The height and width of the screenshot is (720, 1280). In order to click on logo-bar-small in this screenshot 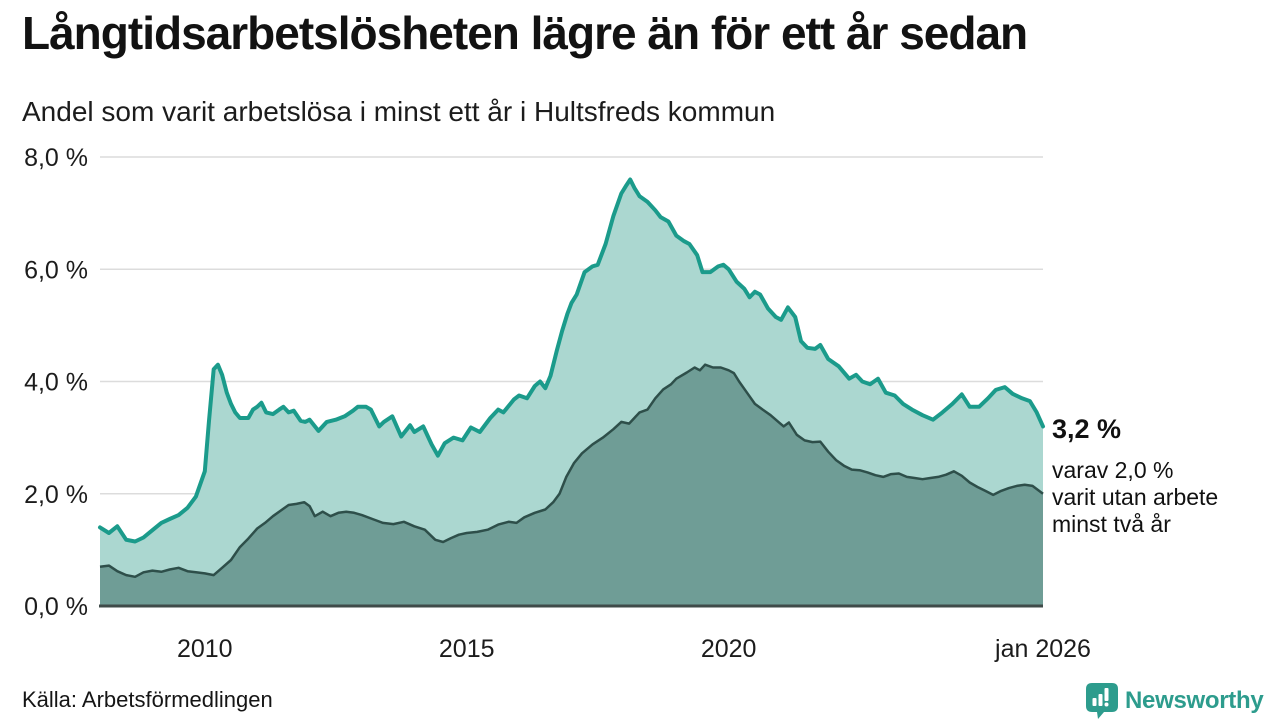, I will do `click(1094, 702)`.